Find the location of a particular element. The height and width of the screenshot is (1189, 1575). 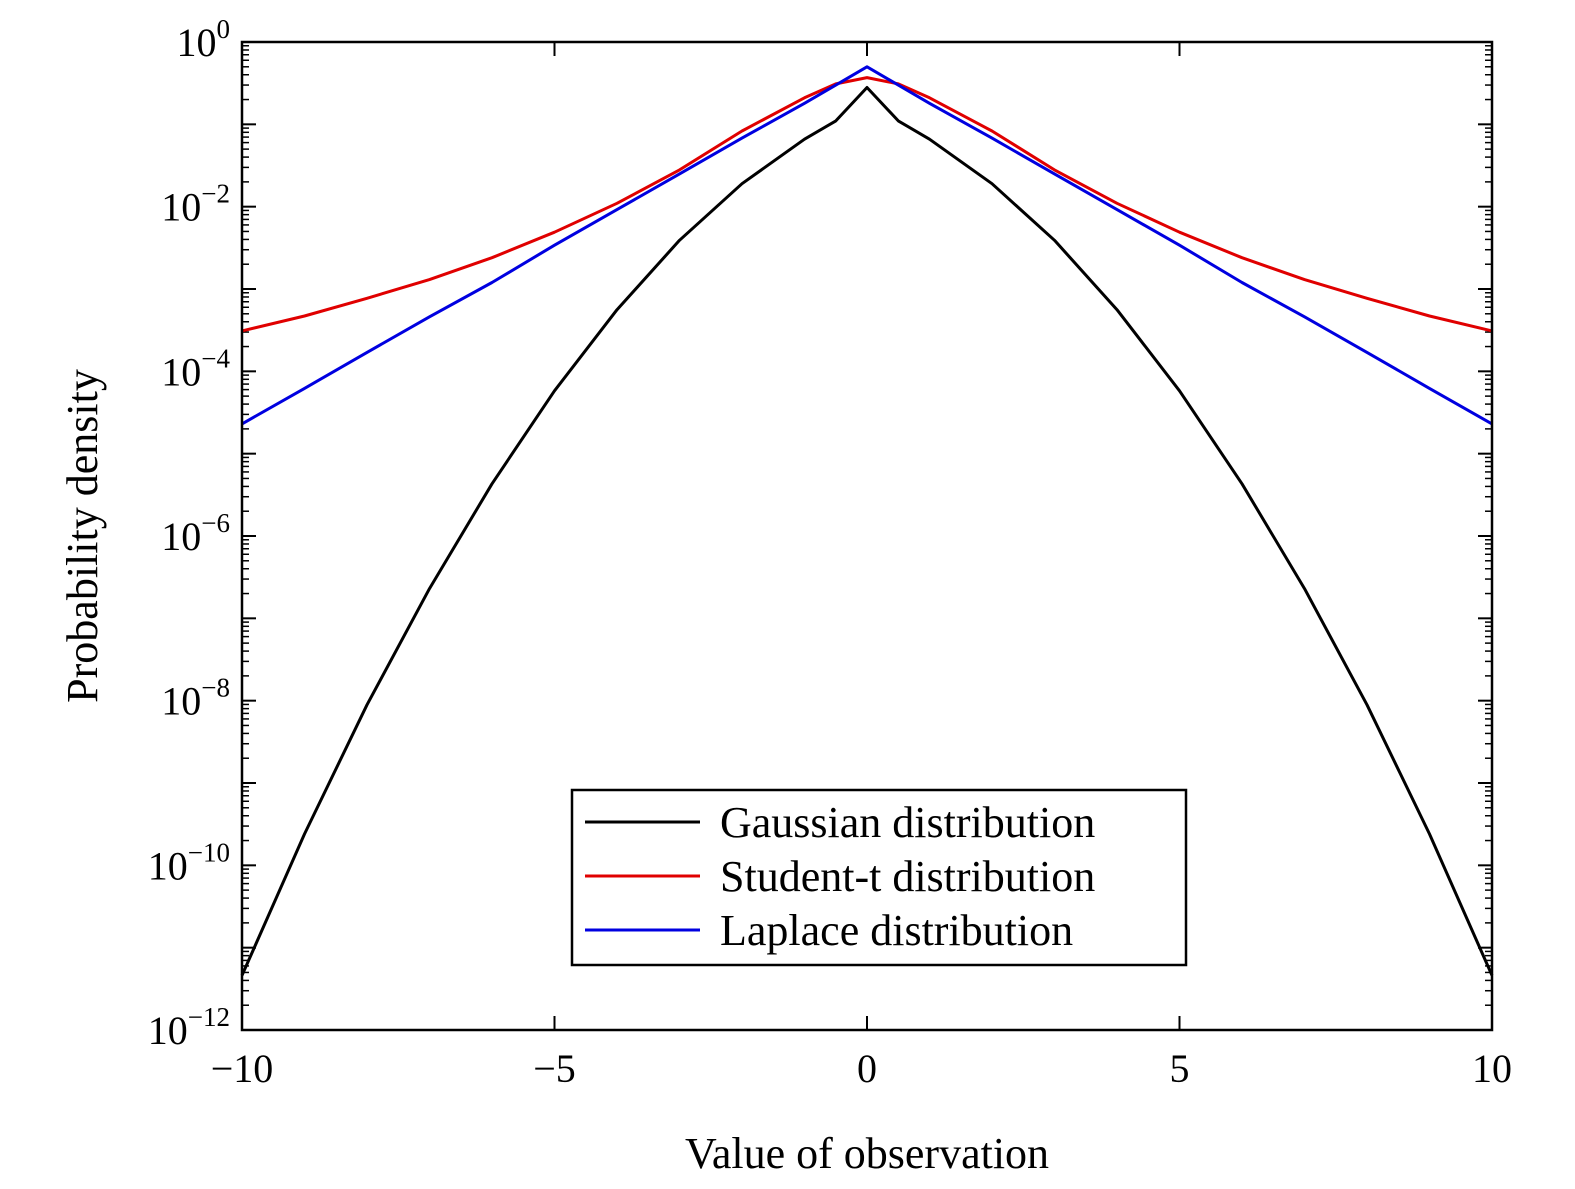

x-tick-label: 5 is located at coordinates (1180, 1068).